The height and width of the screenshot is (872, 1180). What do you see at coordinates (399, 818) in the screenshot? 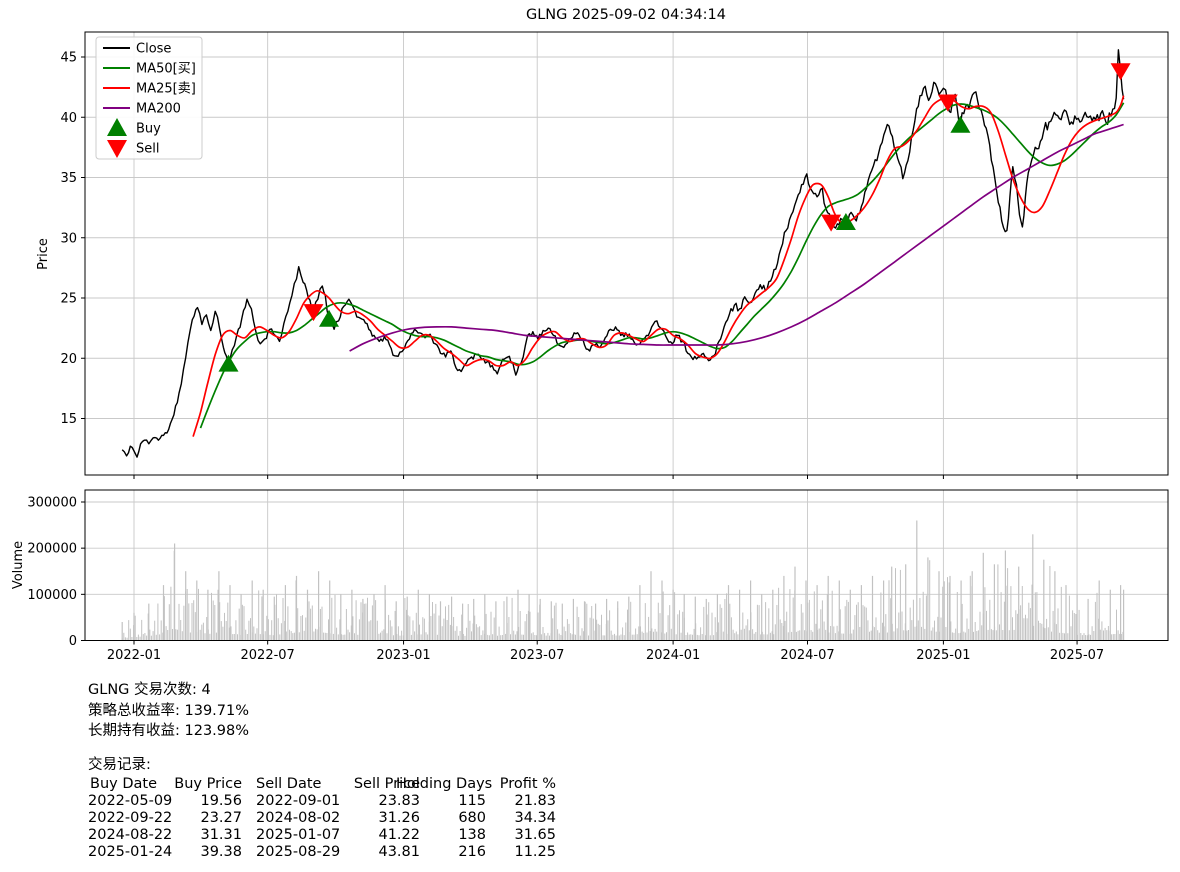
I see `trade-row-cell: 31.26` at bounding box center [399, 818].